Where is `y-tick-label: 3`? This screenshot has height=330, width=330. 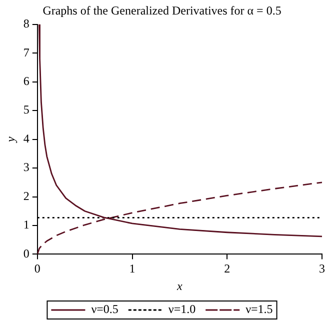 y-tick-label: 3 is located at coordinates (26, 167).